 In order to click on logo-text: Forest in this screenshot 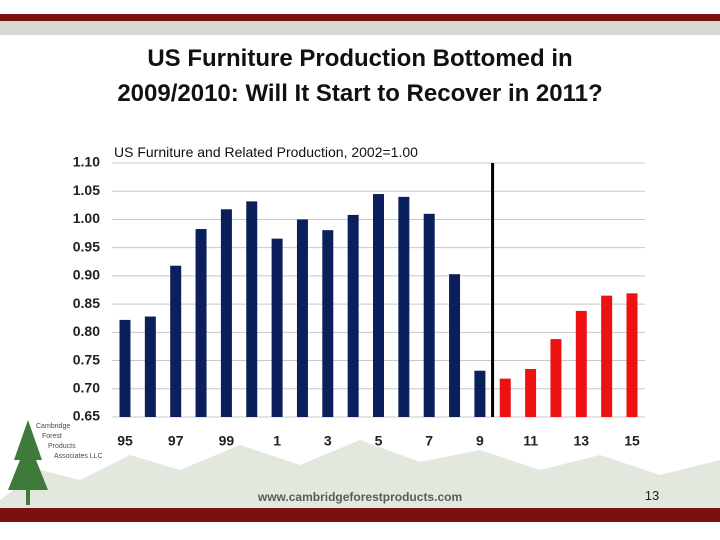, I will do `click(52, 436)`.